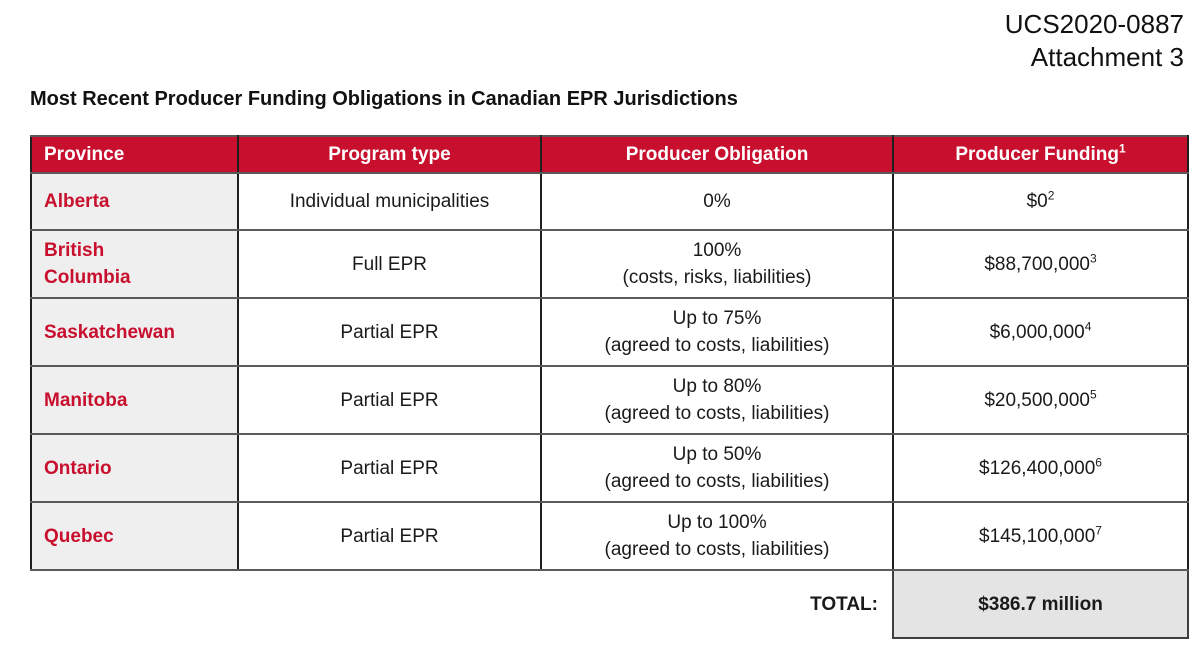  Describe the element at coordinates (1088, 326) in the screenshot. I see `funding-footnote: 4` at that location.